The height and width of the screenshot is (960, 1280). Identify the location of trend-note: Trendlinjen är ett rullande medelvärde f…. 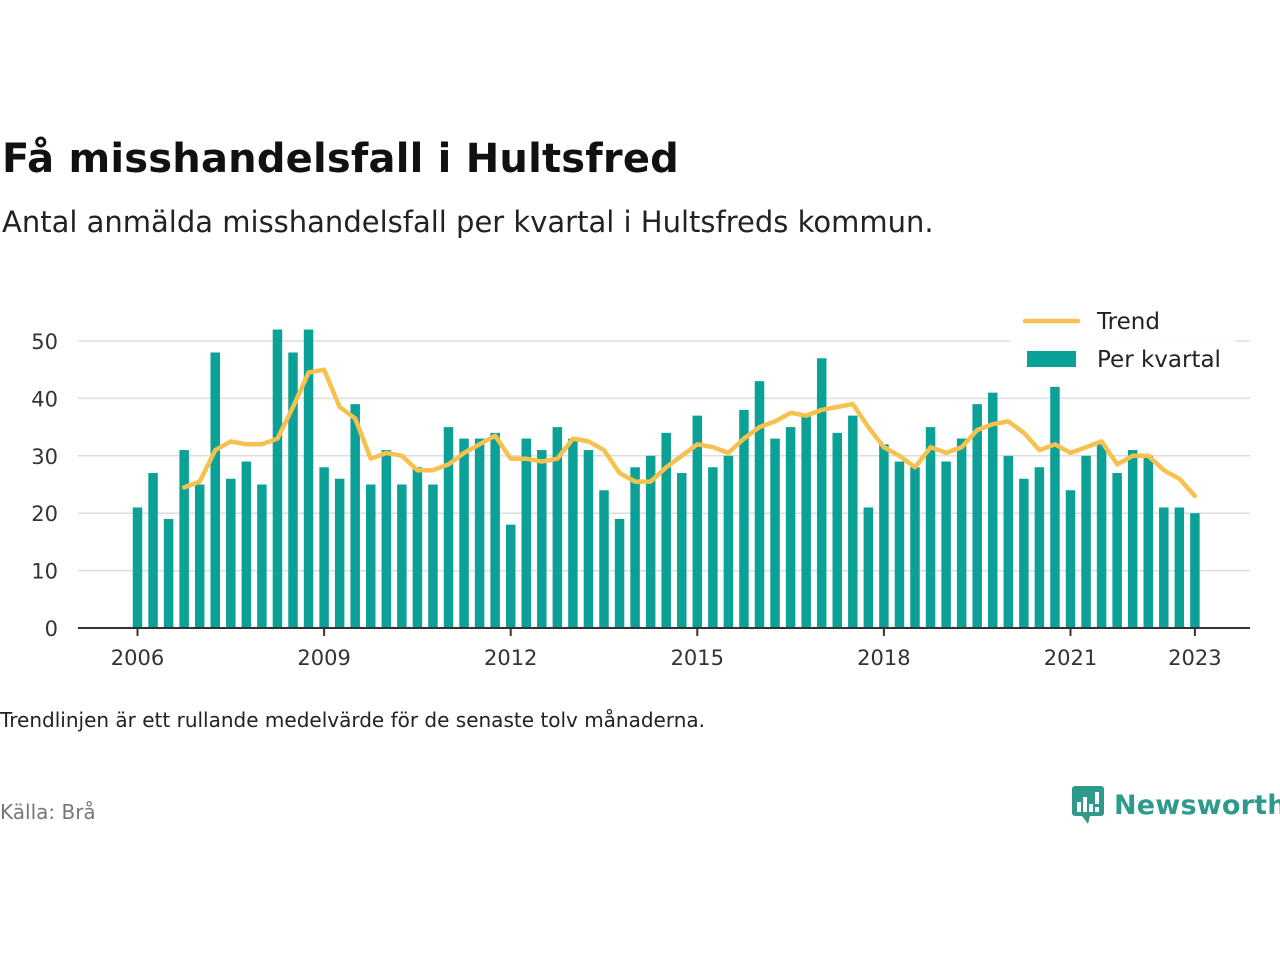
(353, 720).